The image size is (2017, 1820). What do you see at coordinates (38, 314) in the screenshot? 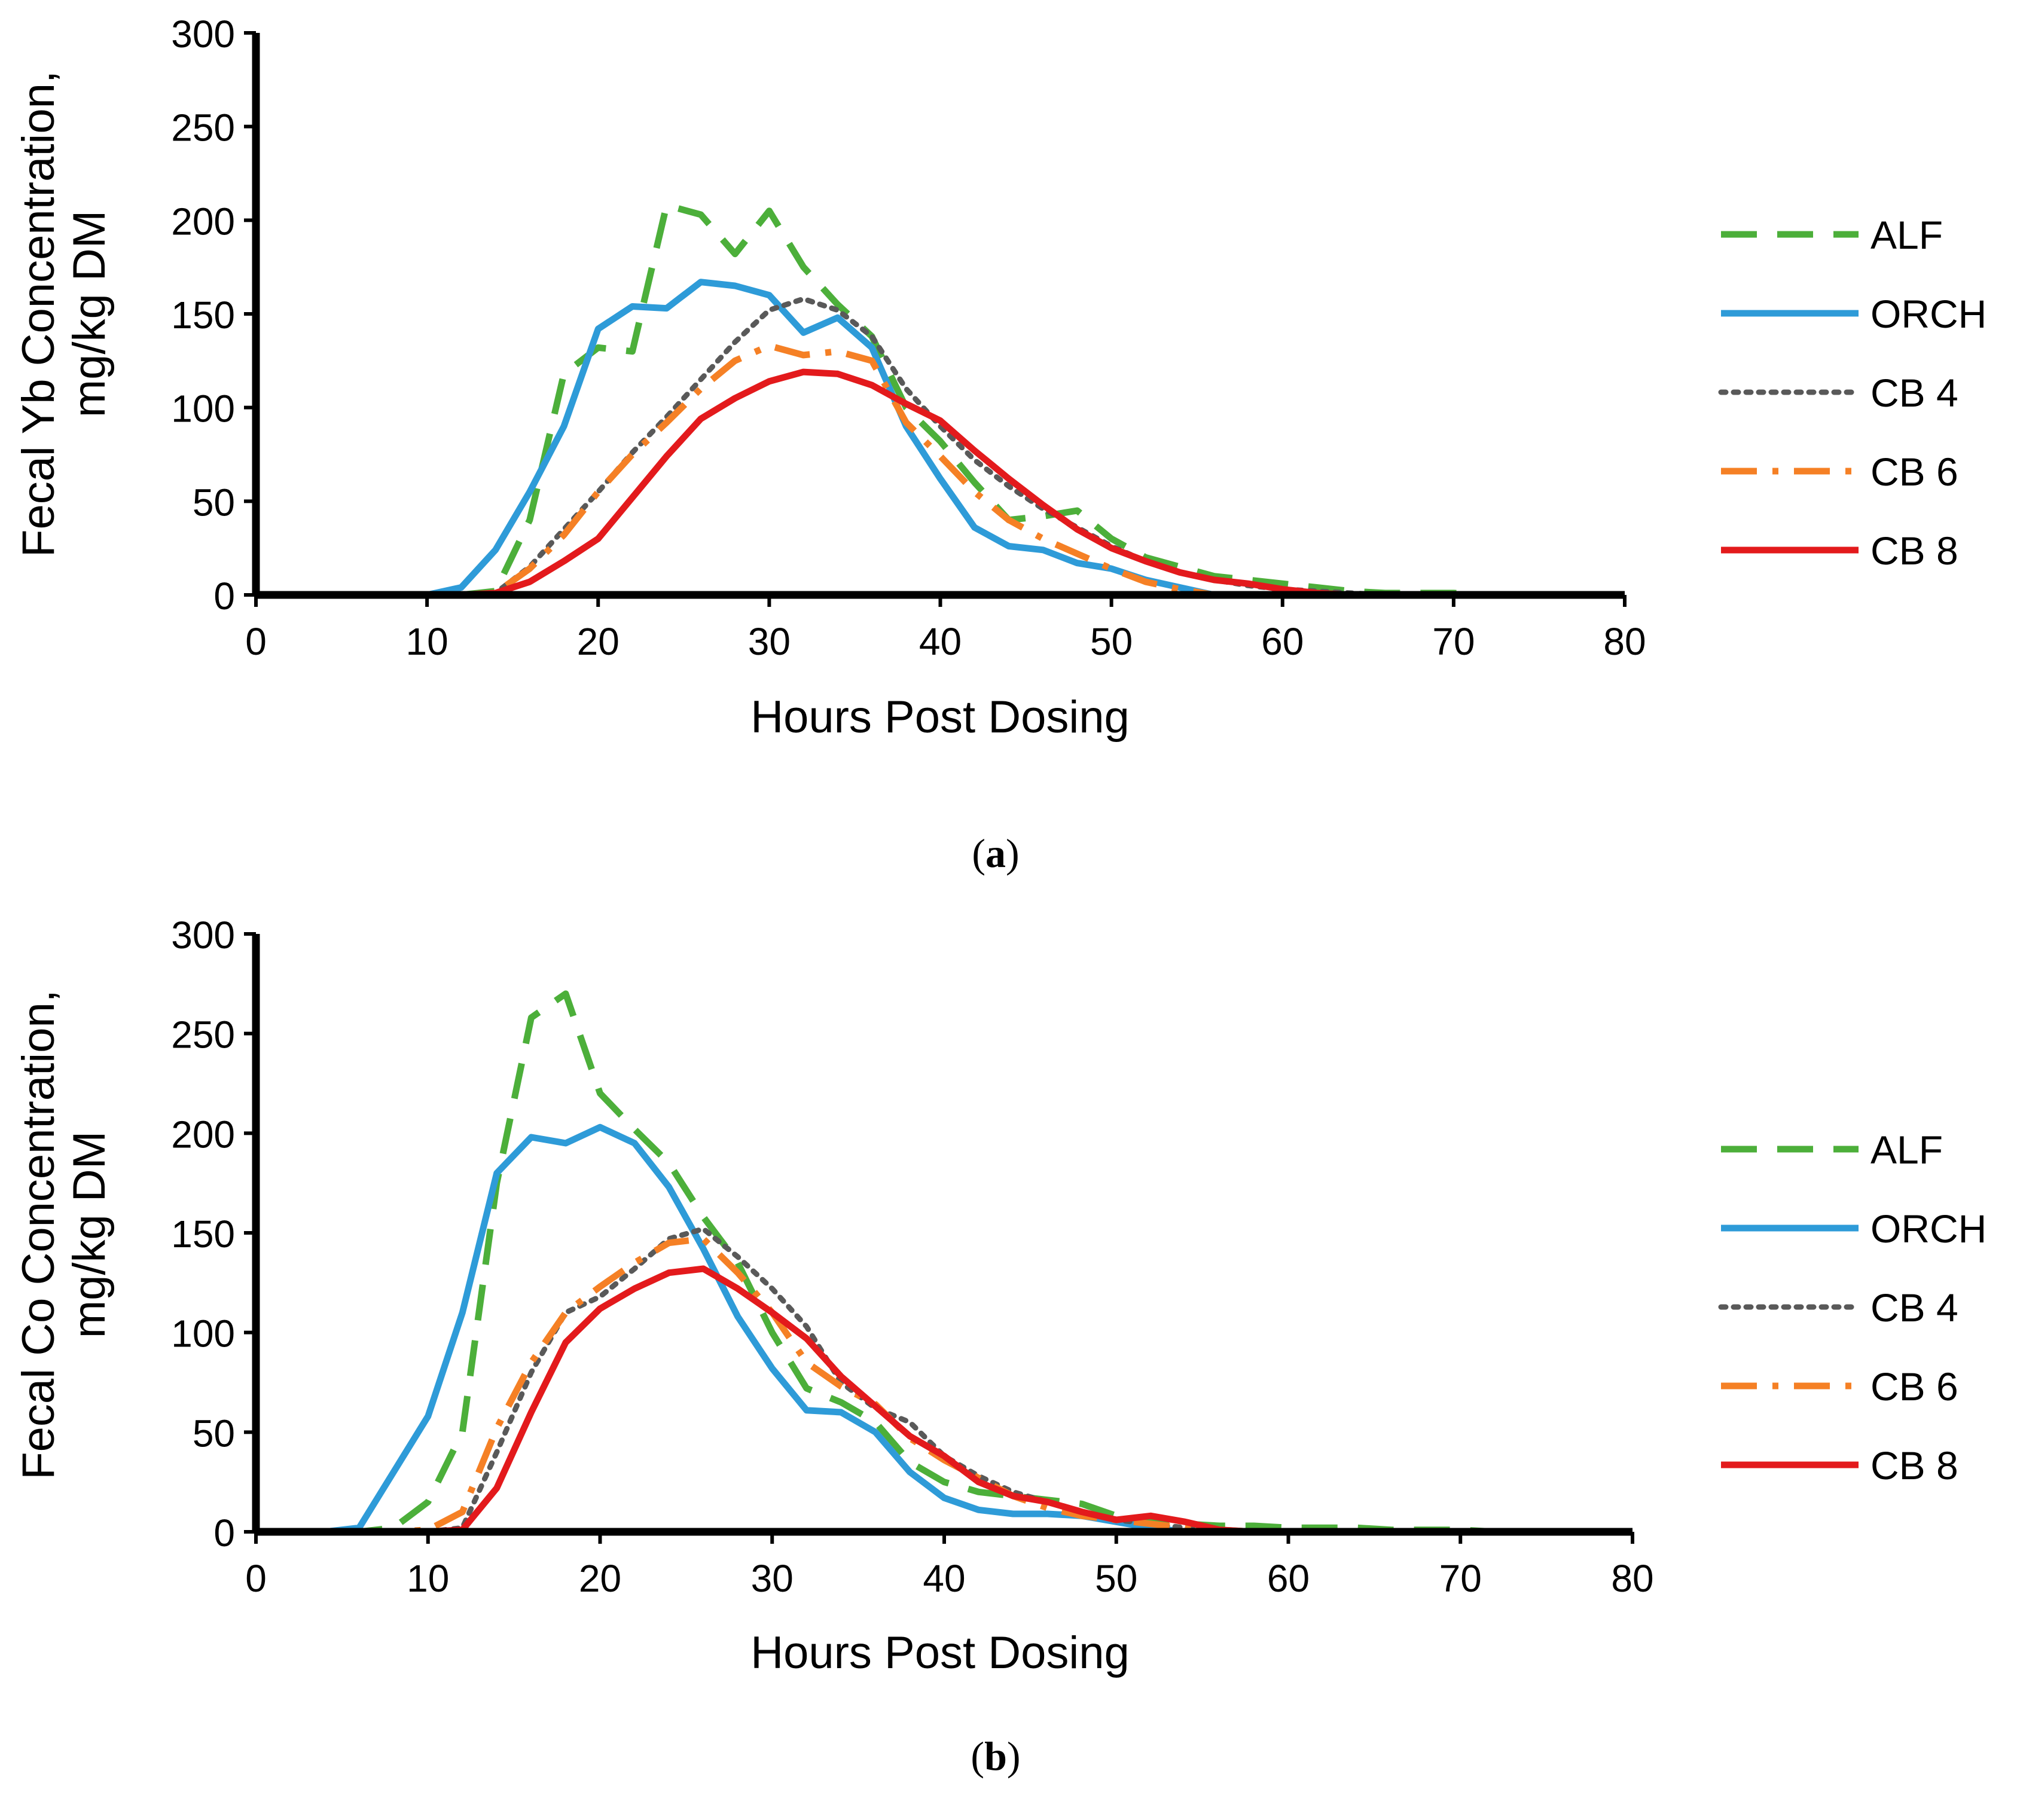
I see `y-axis-label-line1: Fecal Yb Concentration,` at bounding box center [38, 314].